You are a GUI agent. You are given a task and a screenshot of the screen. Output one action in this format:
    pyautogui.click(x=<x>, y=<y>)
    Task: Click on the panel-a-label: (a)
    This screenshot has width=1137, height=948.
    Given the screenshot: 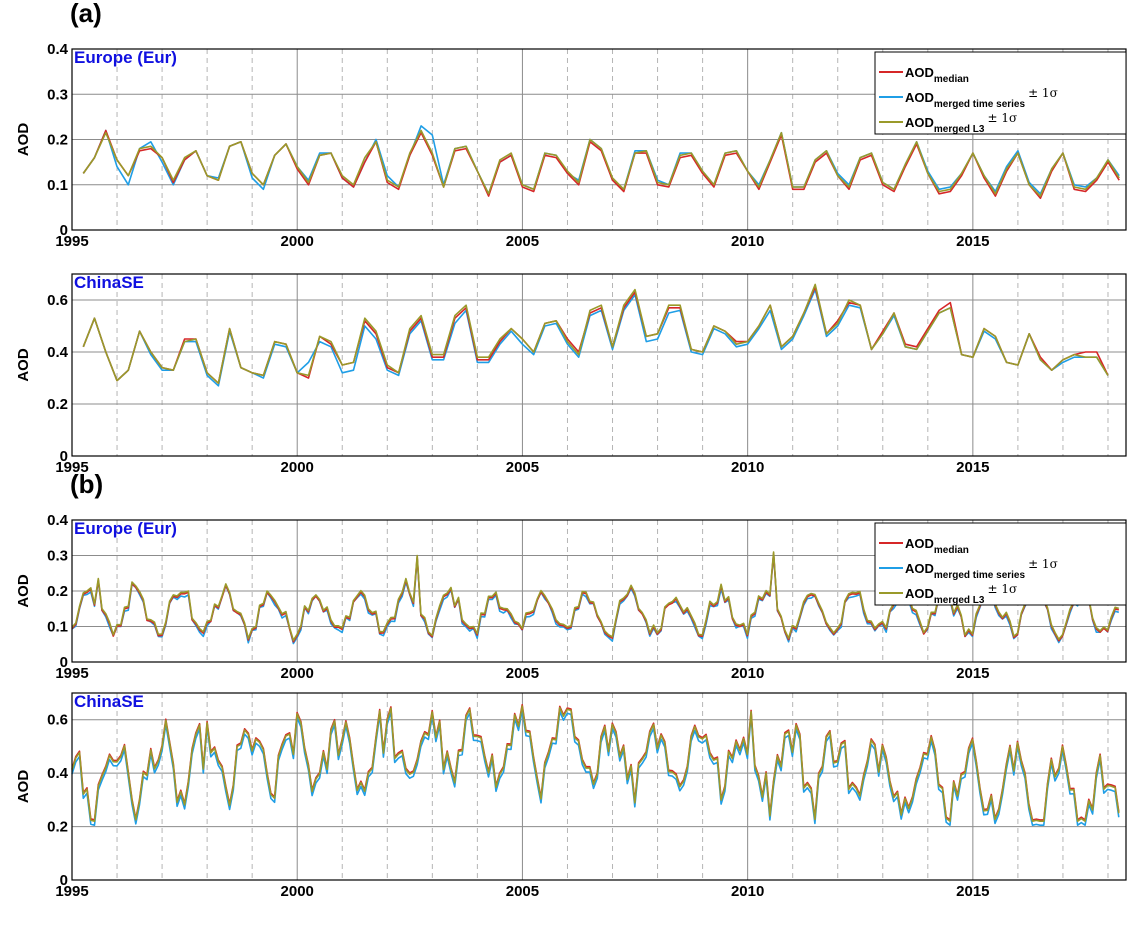 What is the action you would take?
    pyautogui.click(x=86, y=14)
    